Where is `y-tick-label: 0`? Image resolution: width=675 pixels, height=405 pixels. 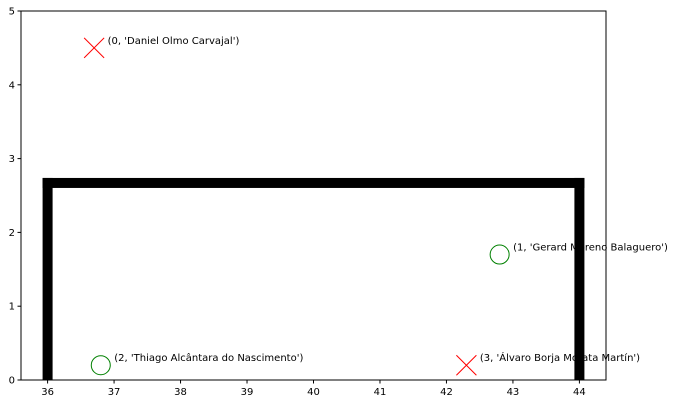 y-tick-label: 0 is located at coordinates (12, 381).